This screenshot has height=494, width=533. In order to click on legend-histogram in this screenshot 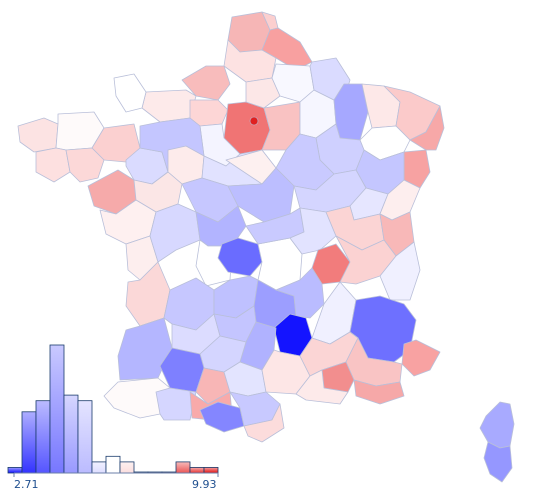, I will do `click(113, 409)`.